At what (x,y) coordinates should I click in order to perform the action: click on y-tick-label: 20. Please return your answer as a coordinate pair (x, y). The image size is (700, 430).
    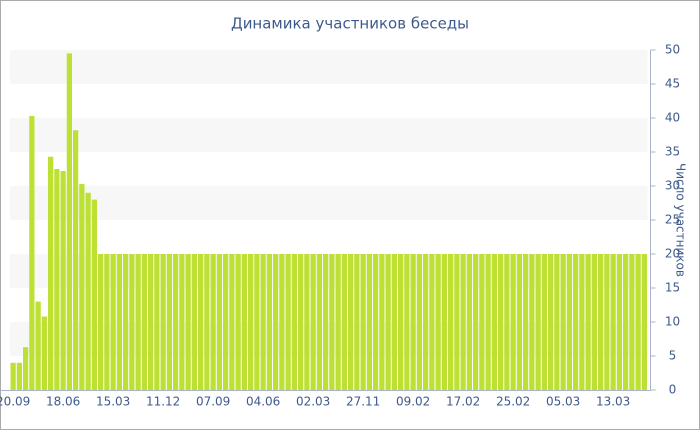
    Looking at the image, I should click on (672, 254).